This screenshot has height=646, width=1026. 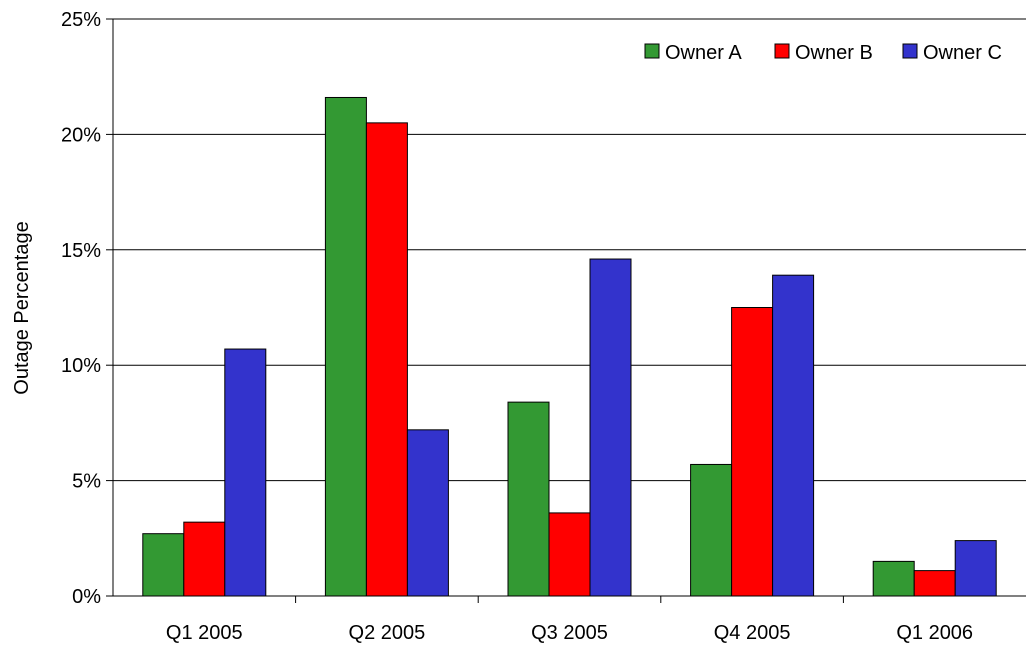 What do you see at coordinates (22, 307) in the screenshot?
I see `y-axis-title: Outage Percentage` at bounding box center [22, 307].